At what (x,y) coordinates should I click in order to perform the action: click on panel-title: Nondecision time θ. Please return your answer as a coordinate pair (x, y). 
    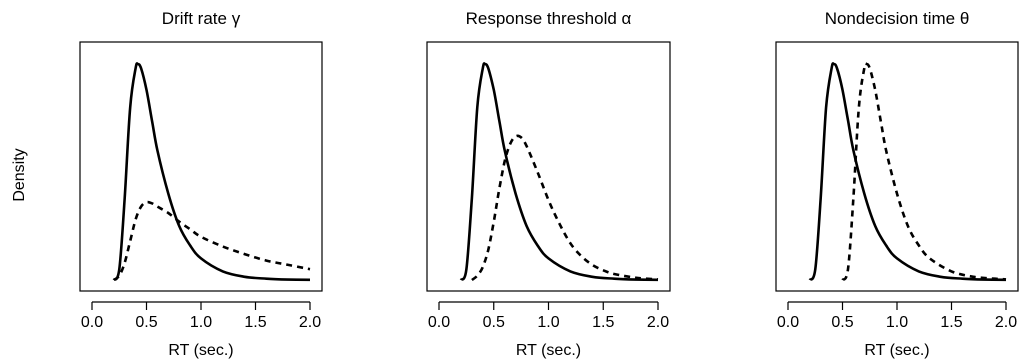
    Looking at the image, I should click on (897, 18).